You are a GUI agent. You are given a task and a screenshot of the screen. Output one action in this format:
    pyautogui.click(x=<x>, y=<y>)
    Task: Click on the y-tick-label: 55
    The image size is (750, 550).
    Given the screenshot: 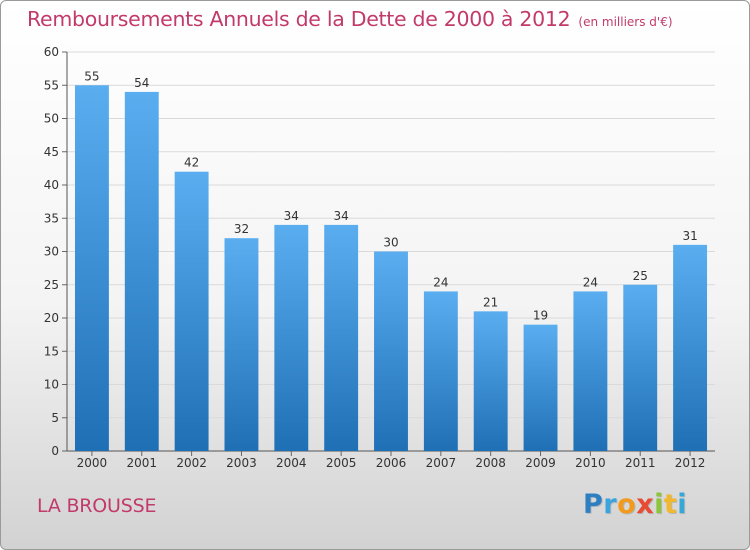 What is the action you would take?
    pyautogui.click(x=51, y=85)
    